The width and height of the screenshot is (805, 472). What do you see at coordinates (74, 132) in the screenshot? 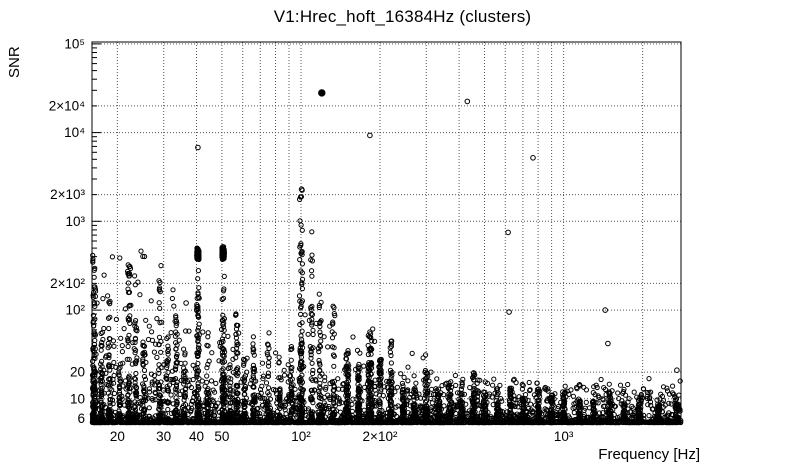
I see `y-tick-label: 10⁴` at bounding box center [74, 132].